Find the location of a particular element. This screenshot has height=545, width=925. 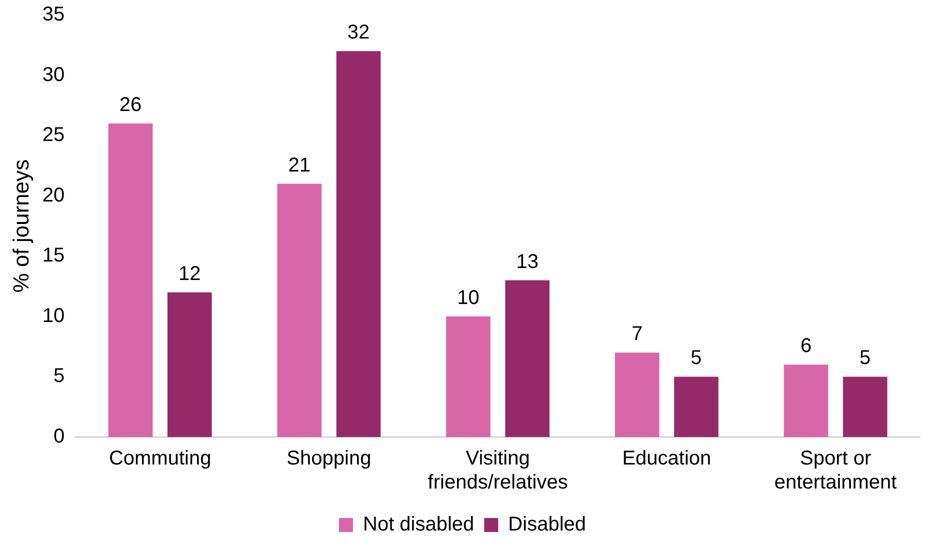

y-tick-label: 10 is located at coordinates (53, 315).